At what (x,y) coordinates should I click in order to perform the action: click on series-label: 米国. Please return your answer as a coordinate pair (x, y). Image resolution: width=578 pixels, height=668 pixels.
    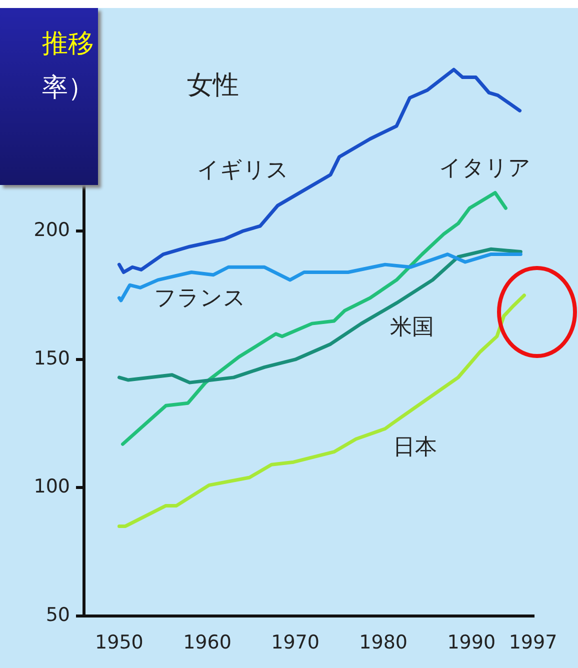
    Looking at the image, I should click on (412, 328).